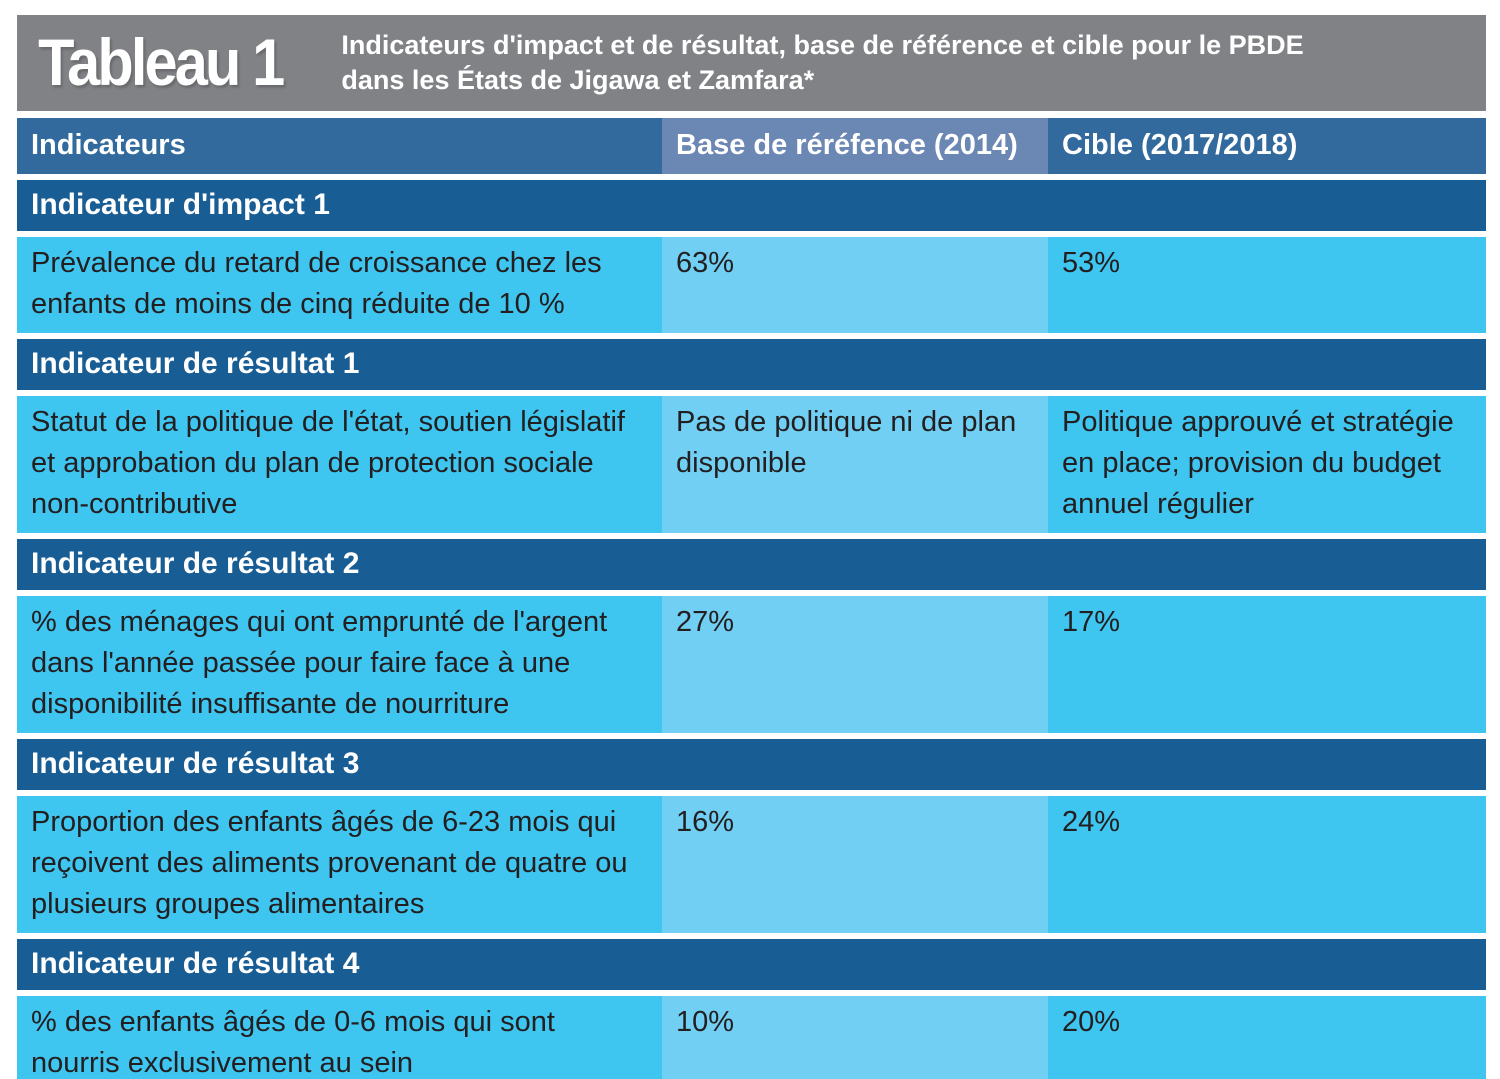 This screenshot has width=1500, height=1079. What do you see at coordinates (855, 146) in the screenshot?
I see `column-header-baseline: Base de réréfence (2014)` at bounding box center [855, 146].